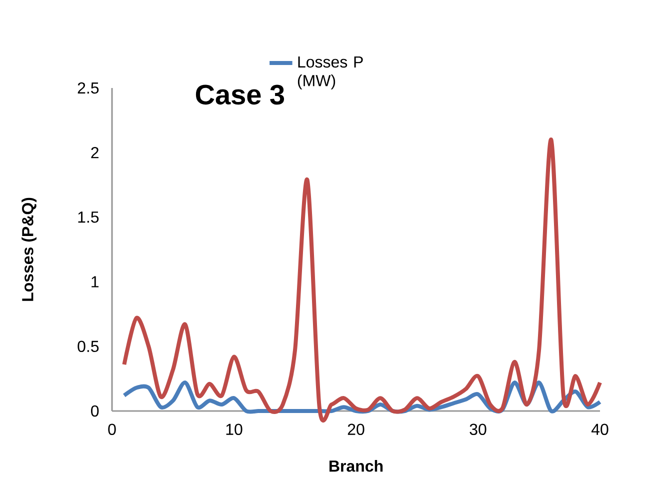 This screenshot has height=481, width=649. I want to click on y-tick-label: 2, so click(94, 152).